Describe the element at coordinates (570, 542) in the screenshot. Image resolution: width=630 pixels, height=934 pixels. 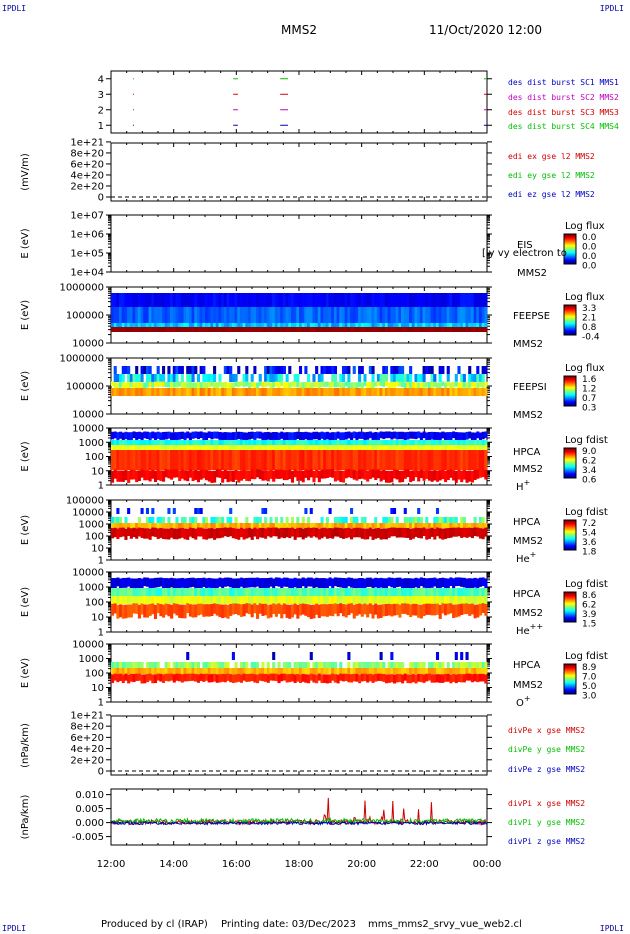
I see `hpca-he-panel-colorbar-swatch` at that location.